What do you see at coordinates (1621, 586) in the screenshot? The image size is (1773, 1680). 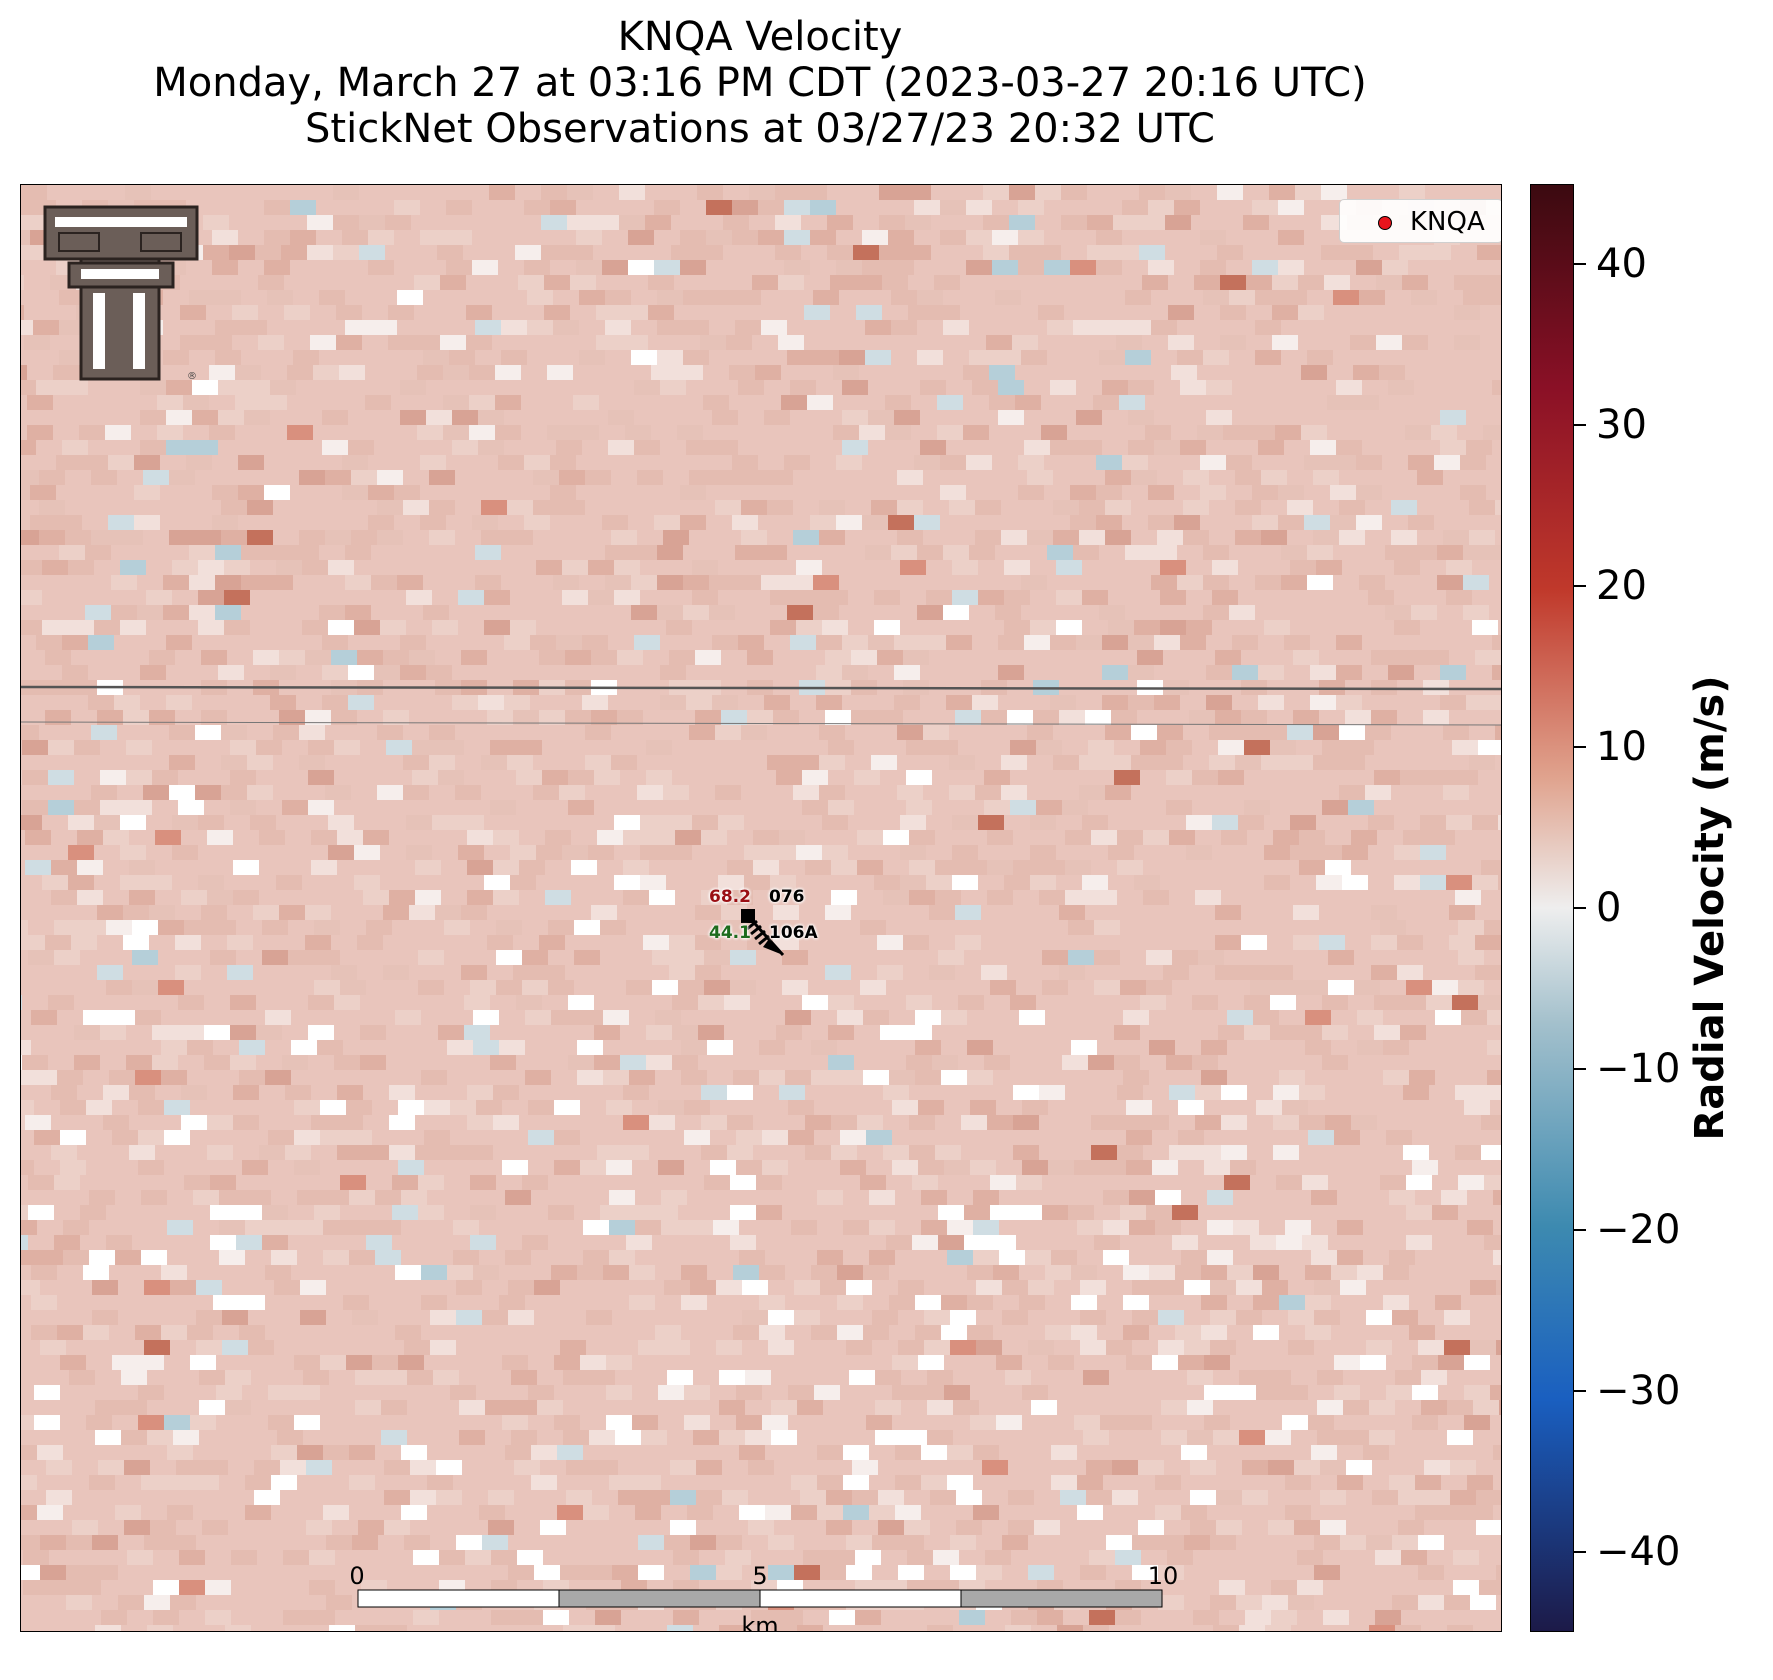 I see `colorbar-tick-label: 20` at bounding box center [1621, 586].